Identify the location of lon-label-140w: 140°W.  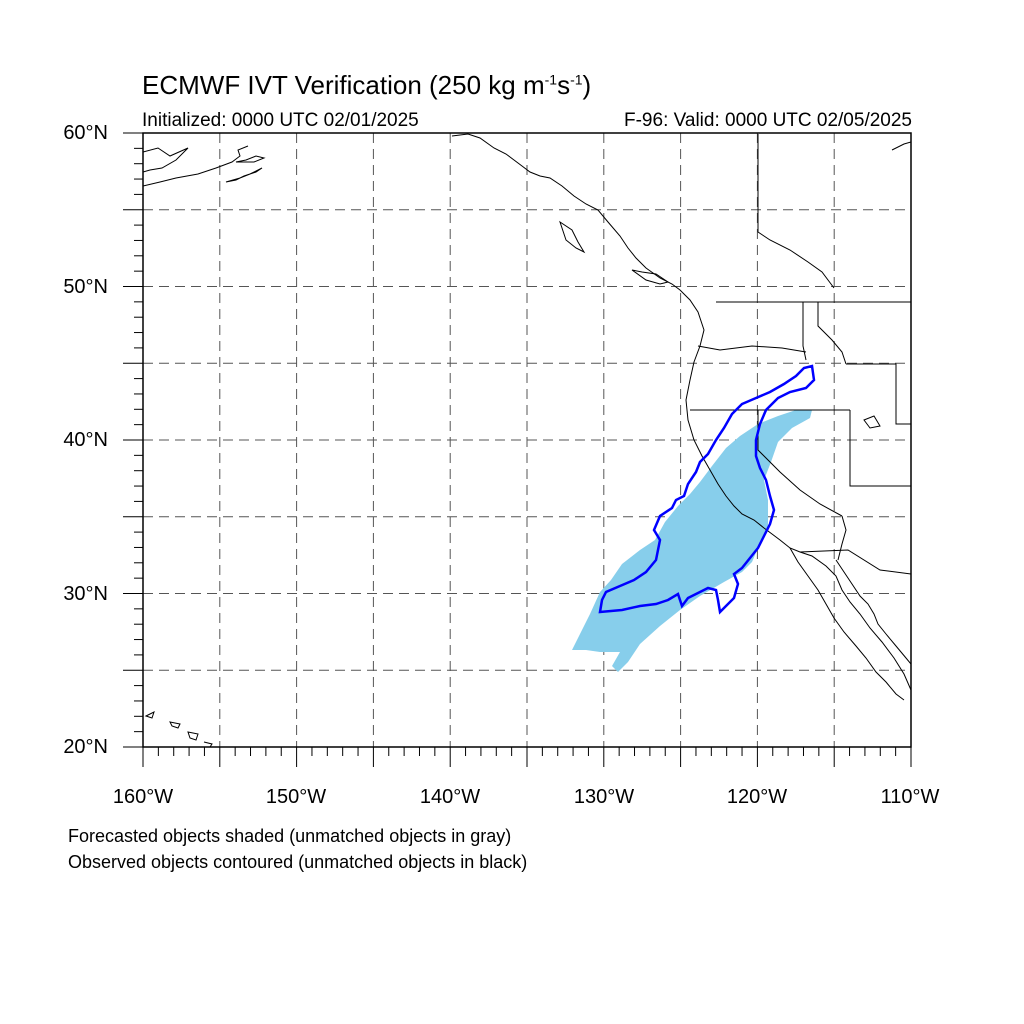
(450, 797).